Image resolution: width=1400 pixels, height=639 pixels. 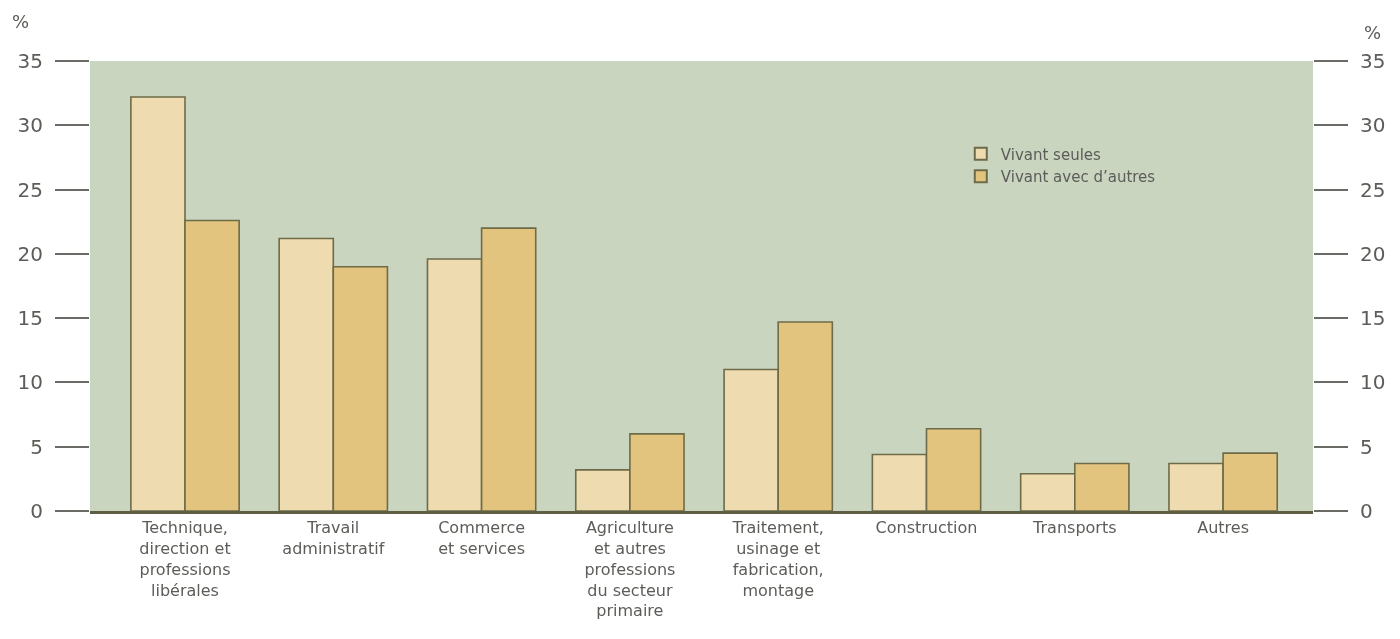 What do you see at coordinates (1223, 528) in the screenshot?
I see `x-tick-label: Autres` at bounding box center [1223, 528].